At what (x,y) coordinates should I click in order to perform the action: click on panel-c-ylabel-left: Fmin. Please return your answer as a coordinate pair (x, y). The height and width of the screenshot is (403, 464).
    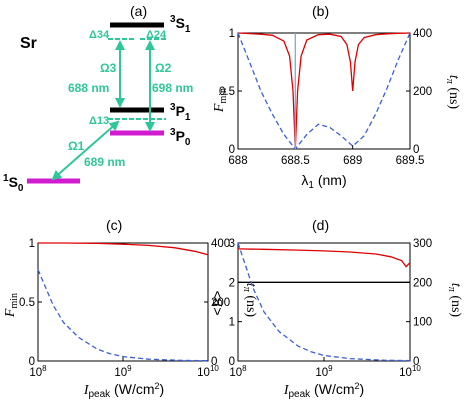
    Looking at the image, I should click on (11, 305).